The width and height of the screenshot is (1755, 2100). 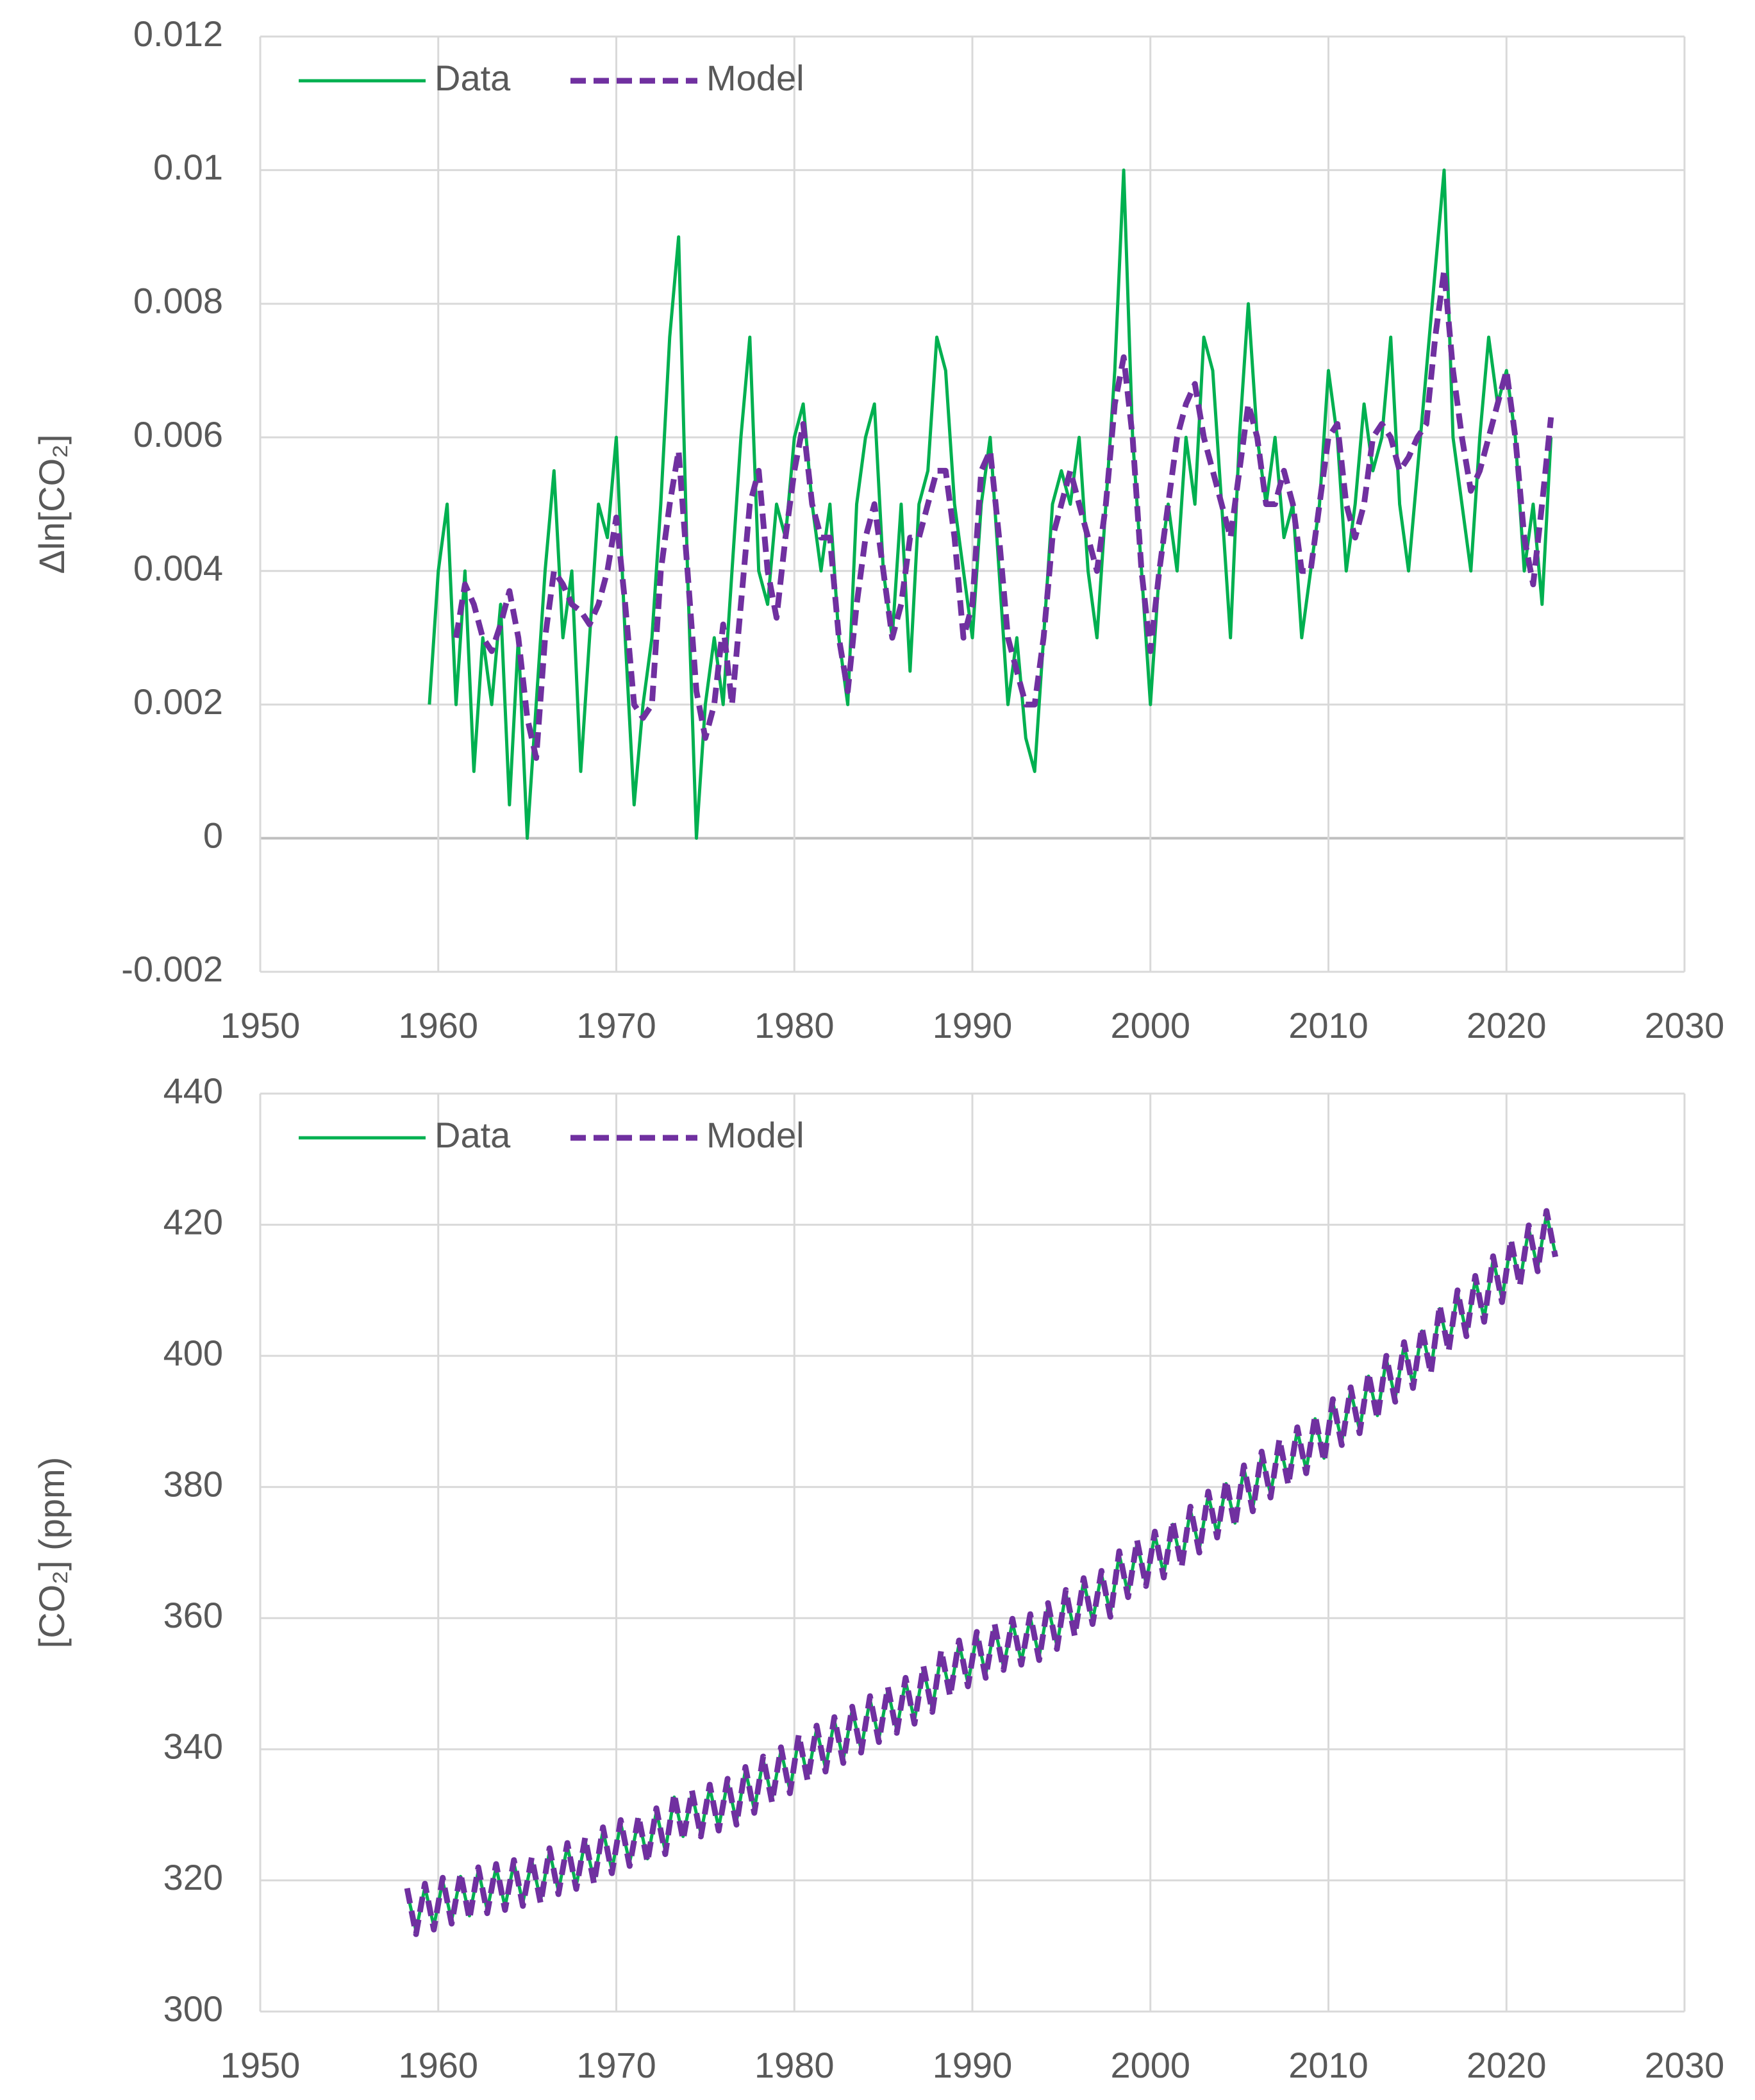 I want to click on y-tick-label: 0, so click(x=213, y=835).